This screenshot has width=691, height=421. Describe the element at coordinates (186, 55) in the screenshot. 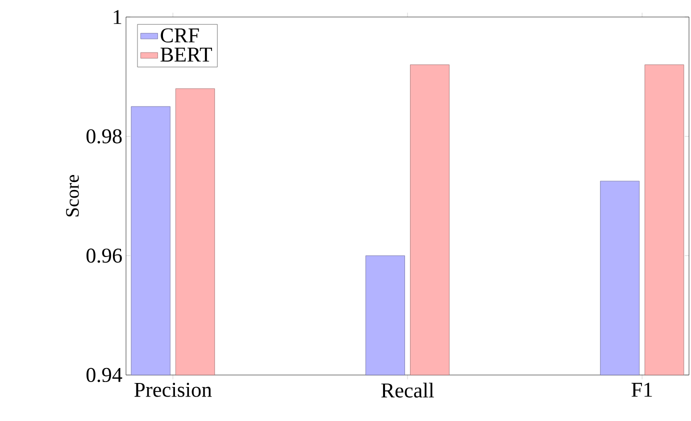

I see `legend-label: BERT` at that location.